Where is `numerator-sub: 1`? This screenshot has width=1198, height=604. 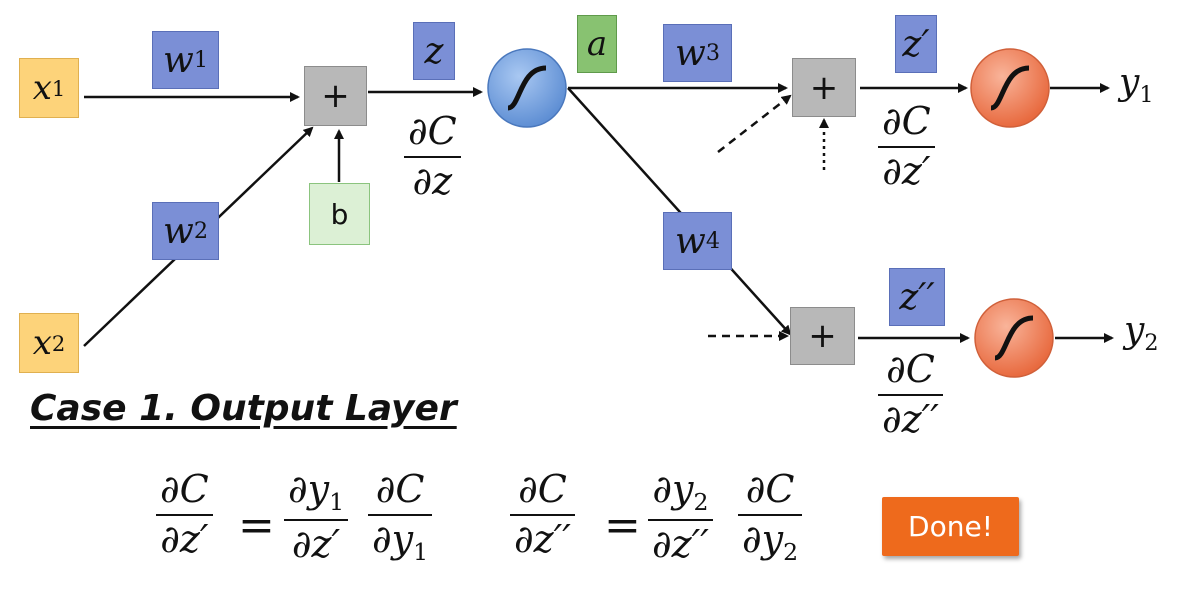
numerator-sub: 1 is located at coordinates (337, 502).